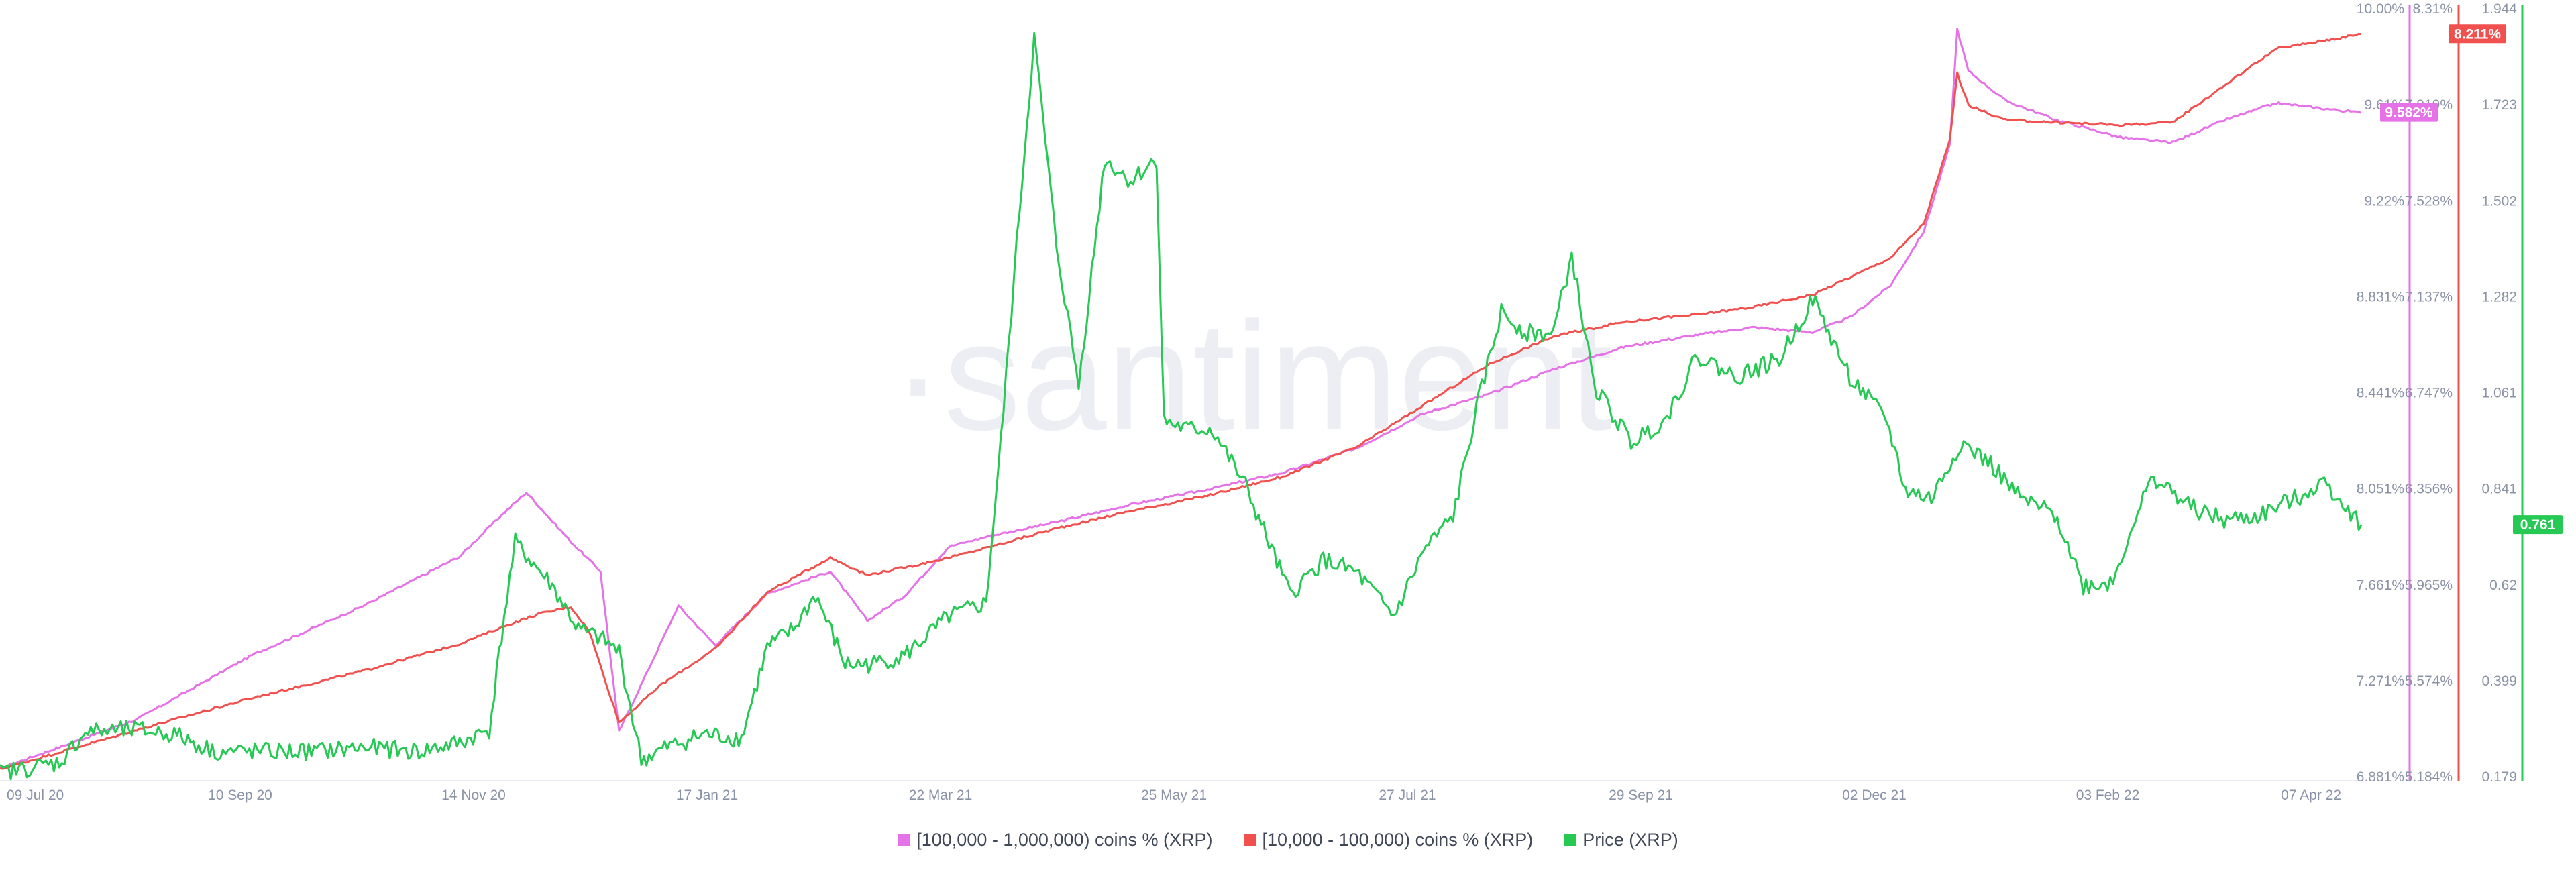  Describe the element at coordinates (35, 795) in the screenshot. I see `x-tick-label: 09 Jul 20` at that location.